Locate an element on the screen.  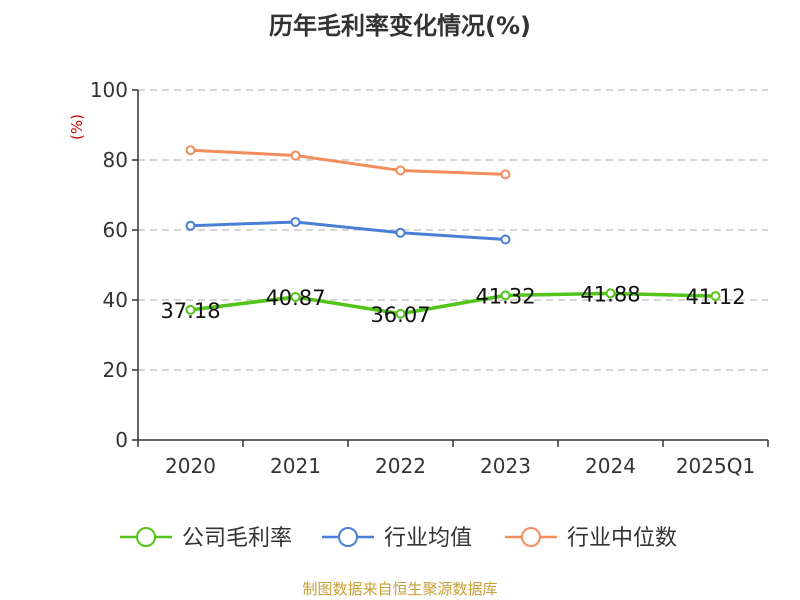
data-label: 40.87 is located at coordinates (295, 298).